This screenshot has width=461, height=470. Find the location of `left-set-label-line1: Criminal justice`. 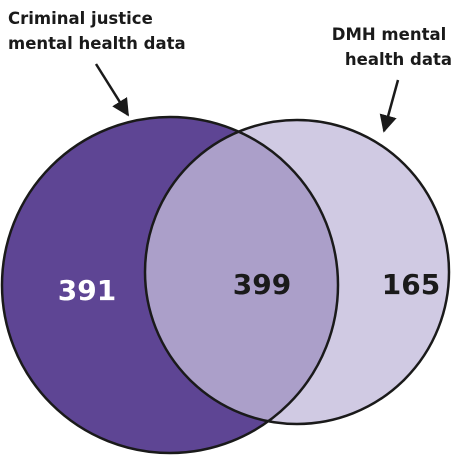

left-set-label-line1: Criminal justice is located at coordinates (80, 18).